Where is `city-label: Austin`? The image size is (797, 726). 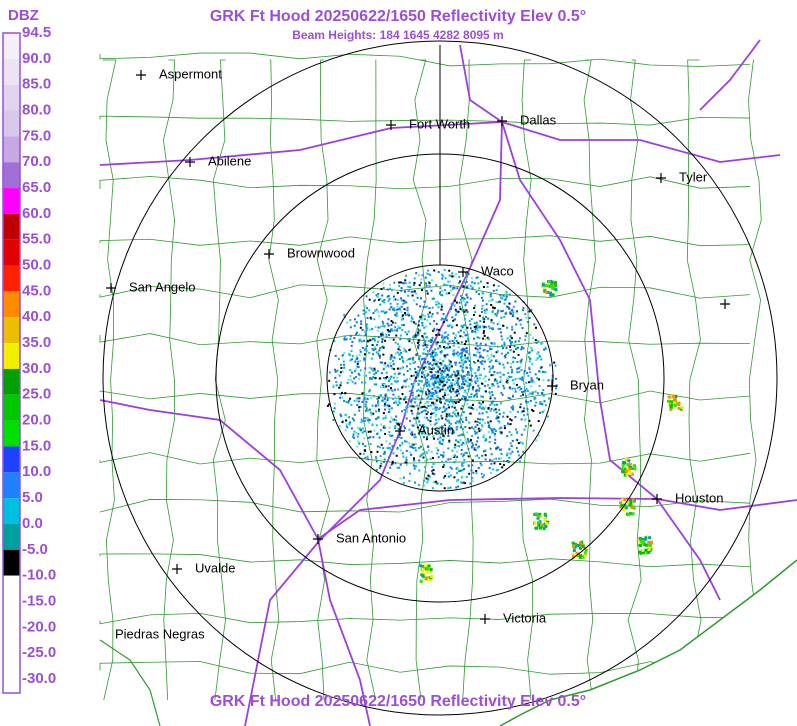 city-label: Austin is located at coordinates (436, 429).